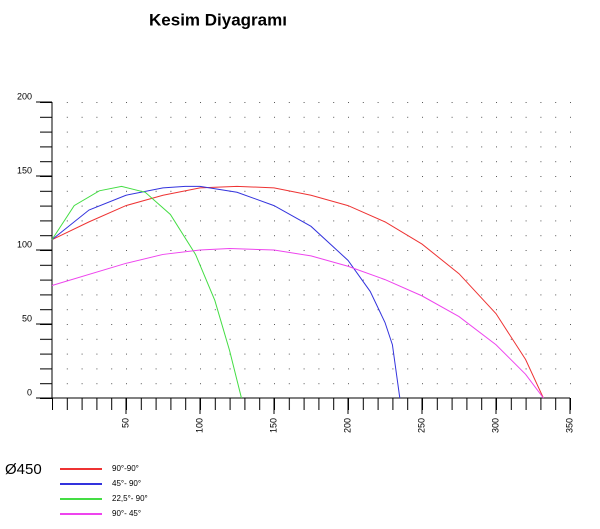 Image resolution: width=600 pixels, height=529 pixels. I want to click on x-tick-label: 300, so click(495, 425).